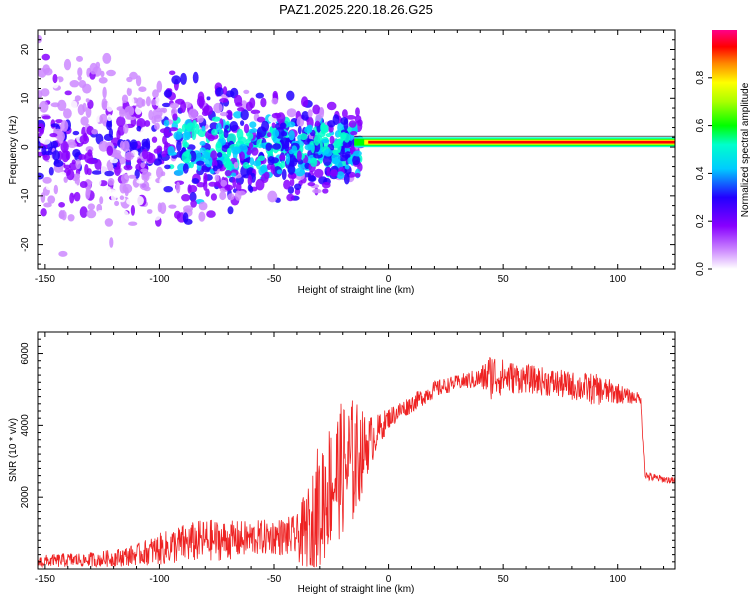 This screenshot has width=750, height=600. What do you see at coordinates (25, 353) in the screenshot?
I see `snr-y-tick-label: 6000` at bounding box center [25, 353].